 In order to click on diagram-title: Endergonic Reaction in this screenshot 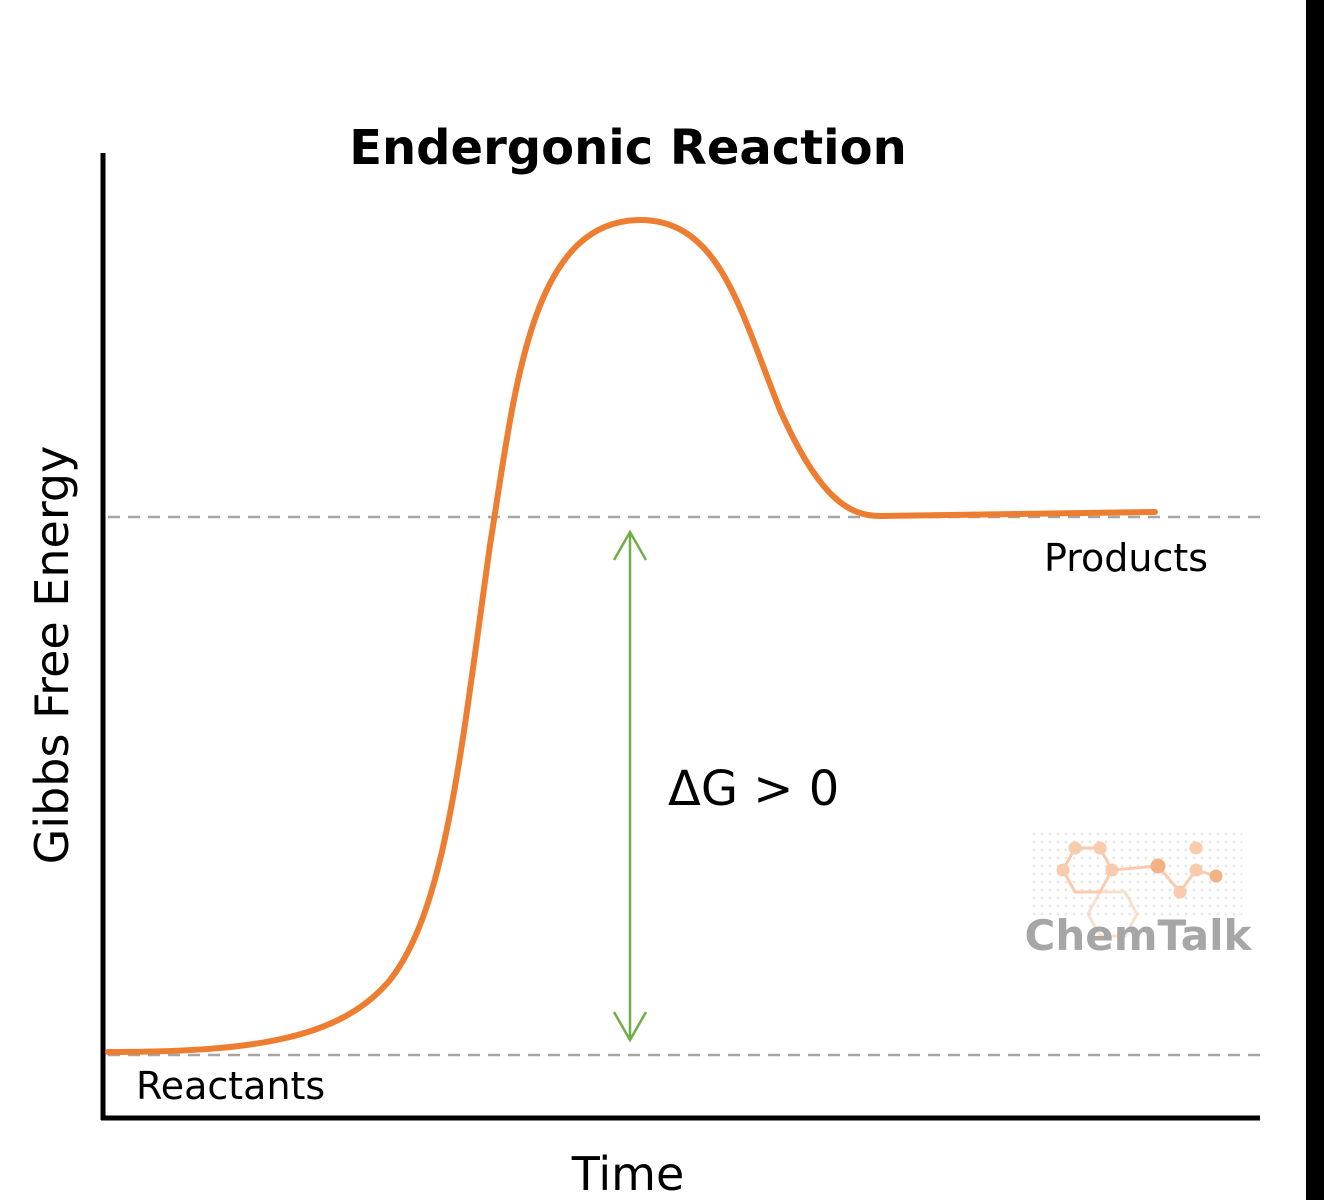, I will do `click(628, 148)`.